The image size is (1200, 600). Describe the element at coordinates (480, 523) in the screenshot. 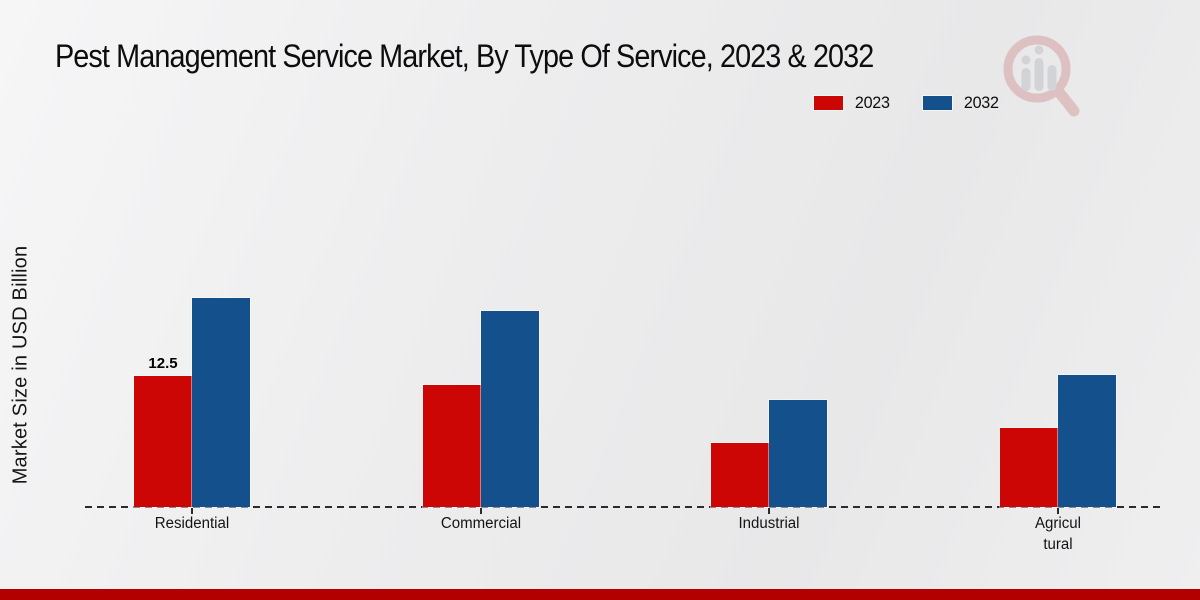

I see `category-label-commercial: Commercial` at that location.